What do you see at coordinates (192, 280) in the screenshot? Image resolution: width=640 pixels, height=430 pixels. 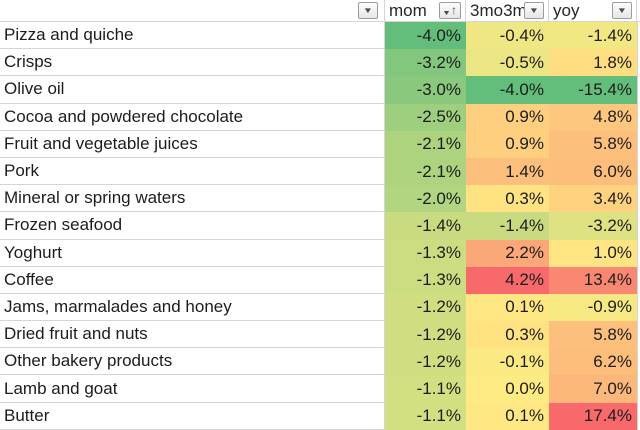 I see `item-name-cell: Coffee` at bounding box center [192, 280].